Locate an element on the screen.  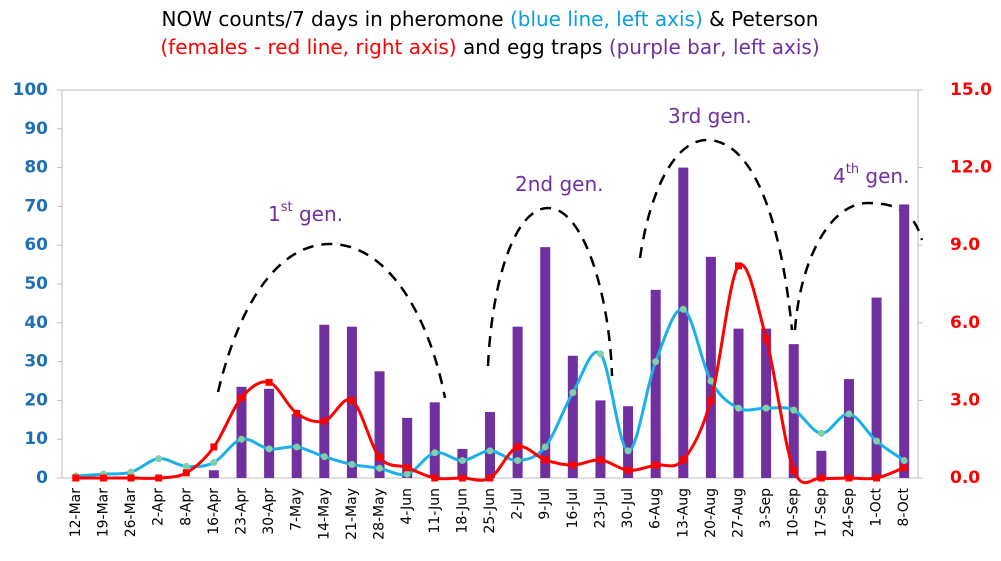
x-tick-label: 2-Jul is located at coordinates (518, 504).